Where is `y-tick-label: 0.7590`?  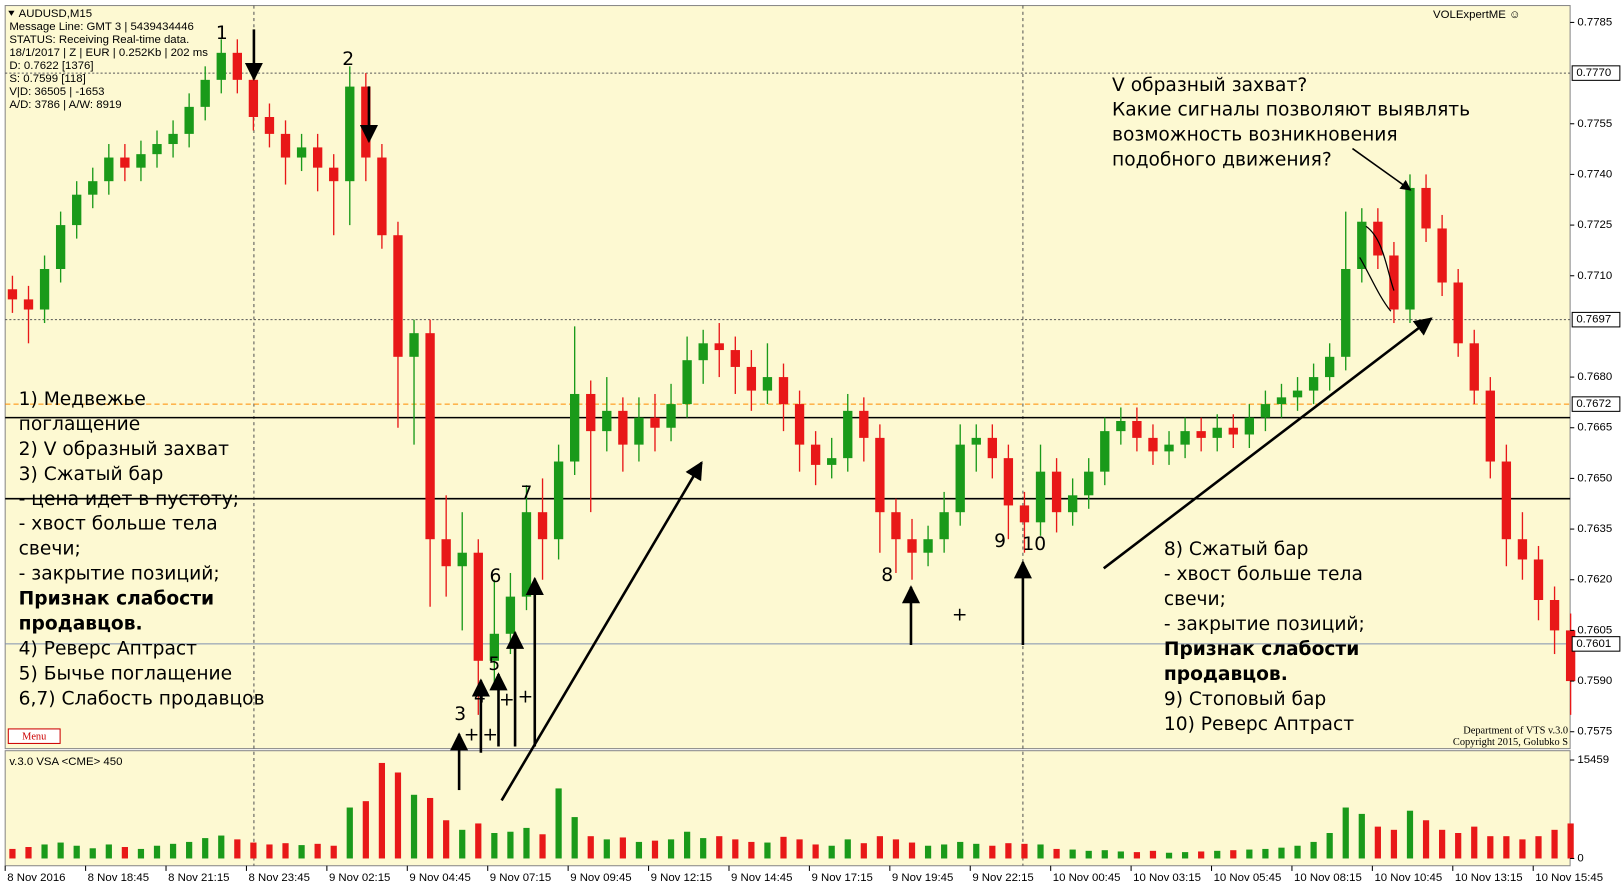
y-tick-label: 0.7590 is located at coordinates (1594, 681).